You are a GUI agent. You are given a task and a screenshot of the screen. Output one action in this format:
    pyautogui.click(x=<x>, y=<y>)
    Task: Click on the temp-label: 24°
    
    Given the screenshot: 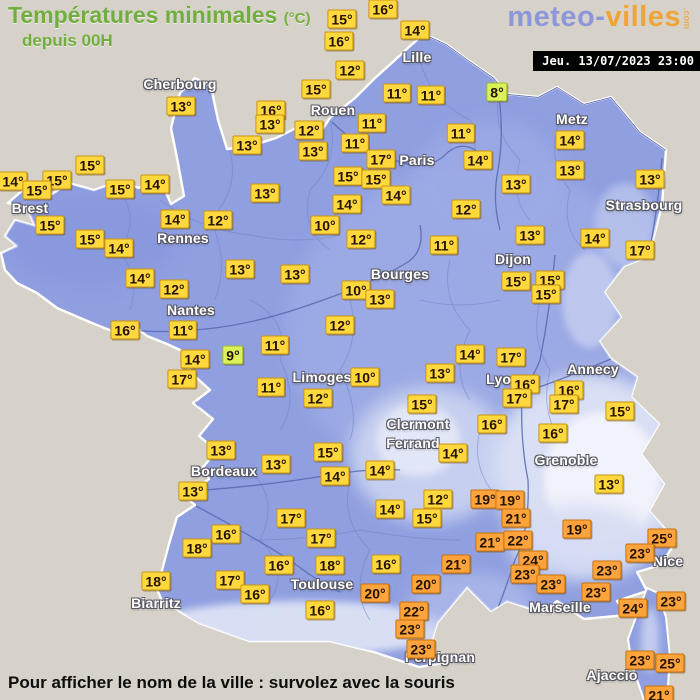 What is the action you would take?
    pyautogui.click(x=633, y=608)
    